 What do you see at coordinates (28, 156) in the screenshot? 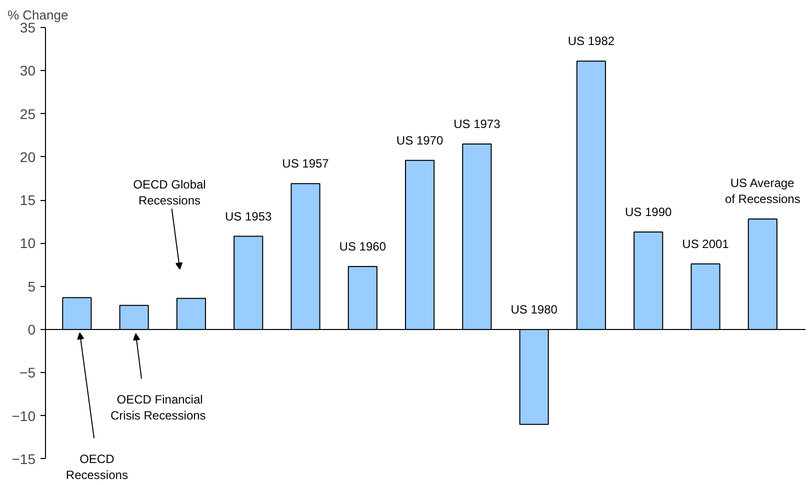
I see `y-tick-label: 20` at bounding box center [28, 156].